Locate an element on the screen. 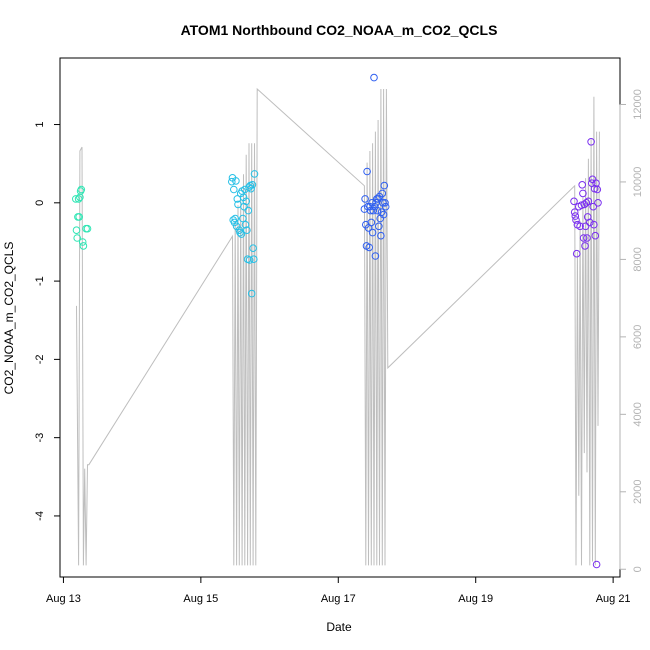  x-tick-label: Aug 15 is located at coordinates (200, 599).